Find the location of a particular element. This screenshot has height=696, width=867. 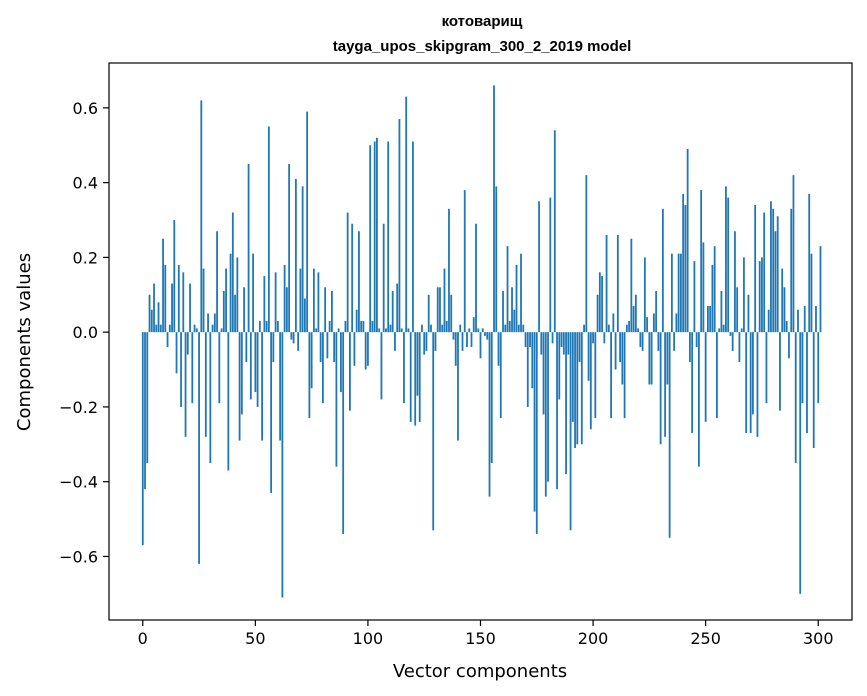

y-tick-label: 0.0 is located at coordinates (85, 332).